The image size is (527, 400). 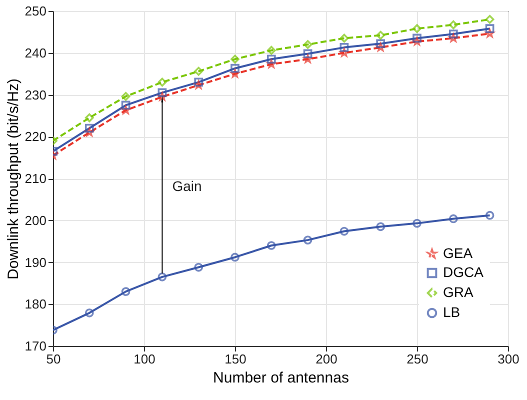 What do you see at coordinates (35, 304) in the screenshot?
I see `y-tick-label: 180` at bounding box center [35, 304].